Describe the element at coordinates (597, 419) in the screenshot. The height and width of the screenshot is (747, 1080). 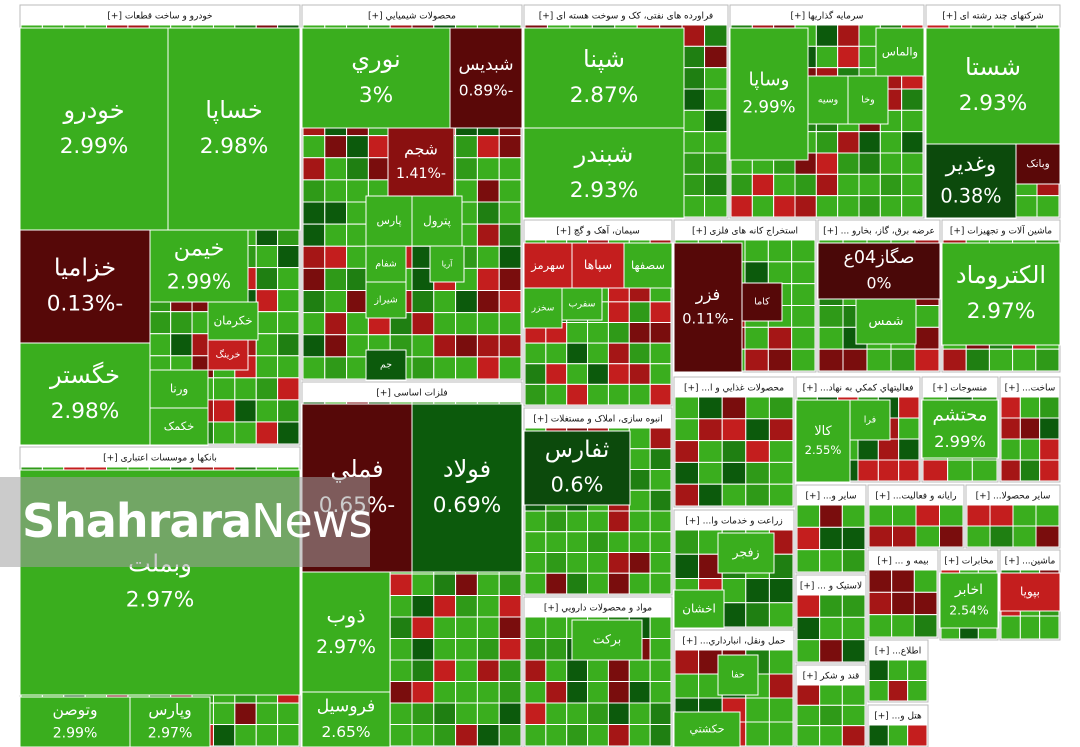
I see `sector-title: انبوه سازی، املاک و مستغلات [+]` at that location.